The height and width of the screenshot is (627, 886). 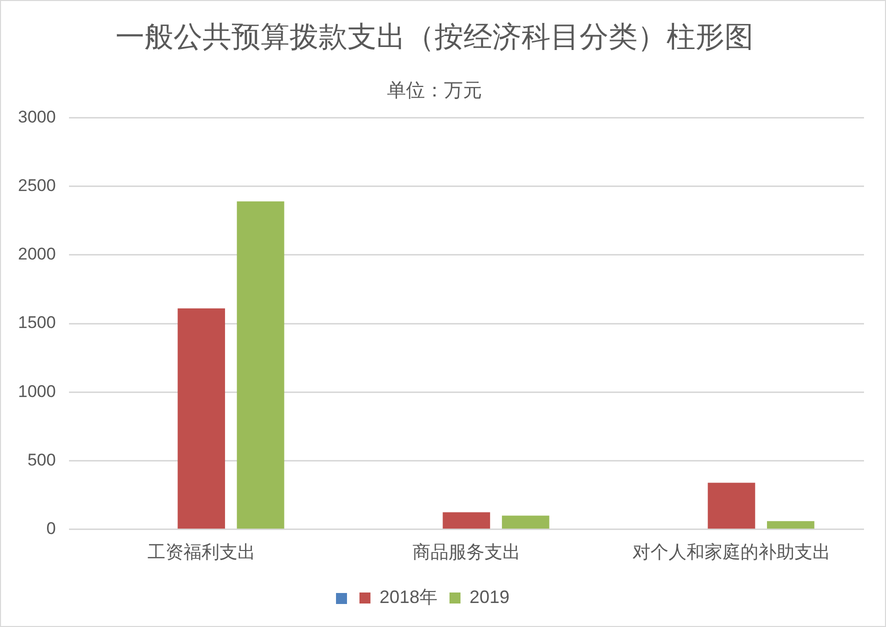 What do you see at coordinates (201, 552) in the screenshot?
I see `x-tick-label: 工资福利支出` at bounding box center [201, 552].